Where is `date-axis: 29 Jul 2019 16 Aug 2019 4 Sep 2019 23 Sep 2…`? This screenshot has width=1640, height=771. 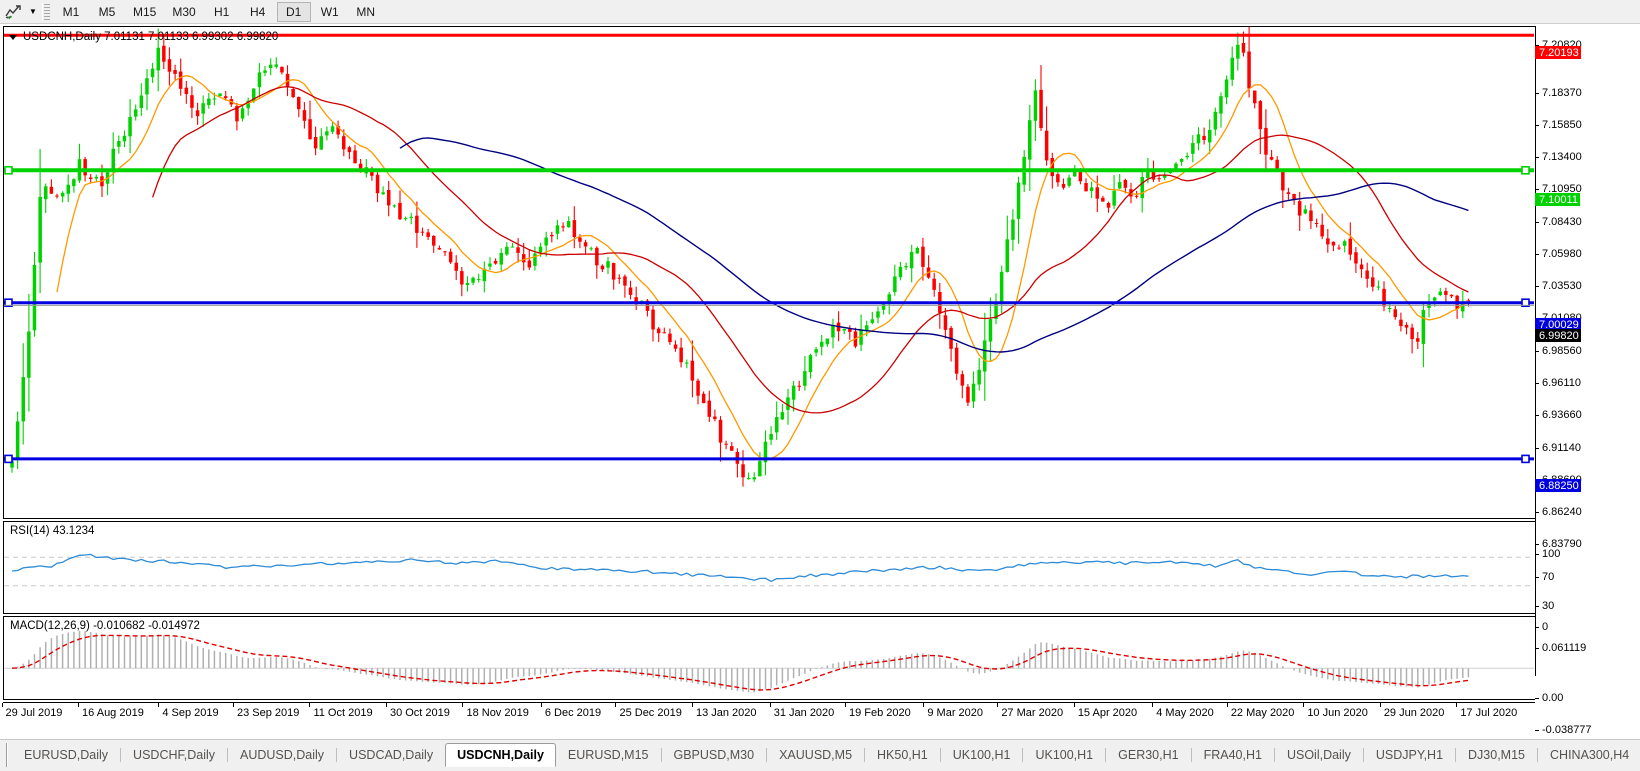
date-axis: 29 Jul 2019 16 Aug 2019 4 Sep 2019 23 Sep 2… is located at coordinates (768, 714).